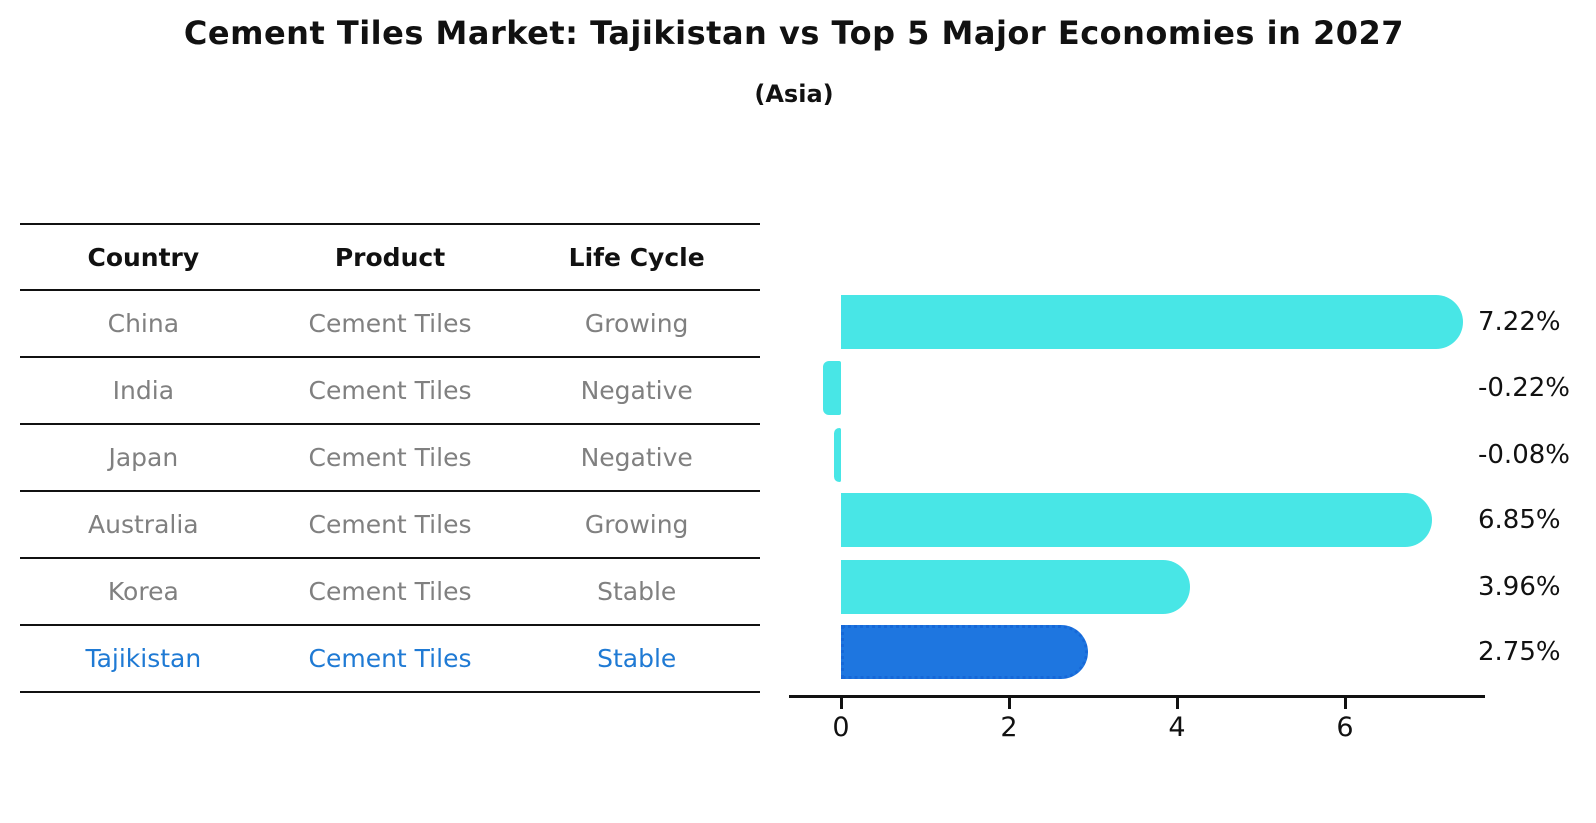 The width and height of the screenshot is (1596, 823). Describe the element at coordinates (143, 323) in the screenshot. I see `cell-country: China` at that location.